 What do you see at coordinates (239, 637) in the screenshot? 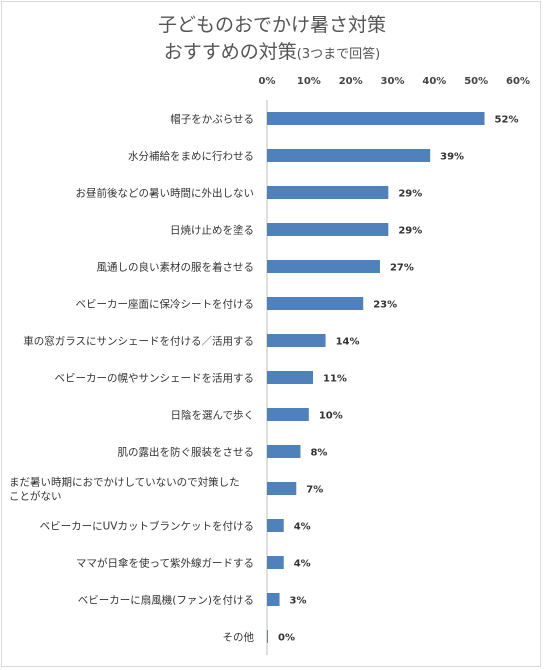
I see `category-label: その他` at bounding box center [239, 637].